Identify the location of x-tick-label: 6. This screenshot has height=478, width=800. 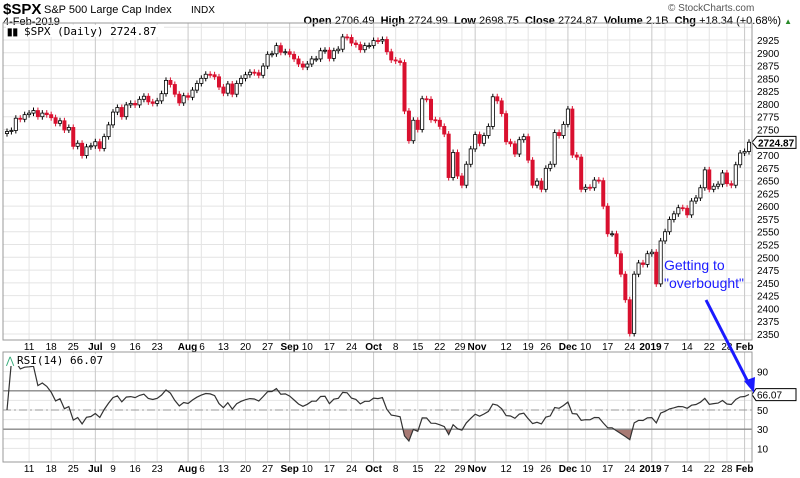
(202, 469).